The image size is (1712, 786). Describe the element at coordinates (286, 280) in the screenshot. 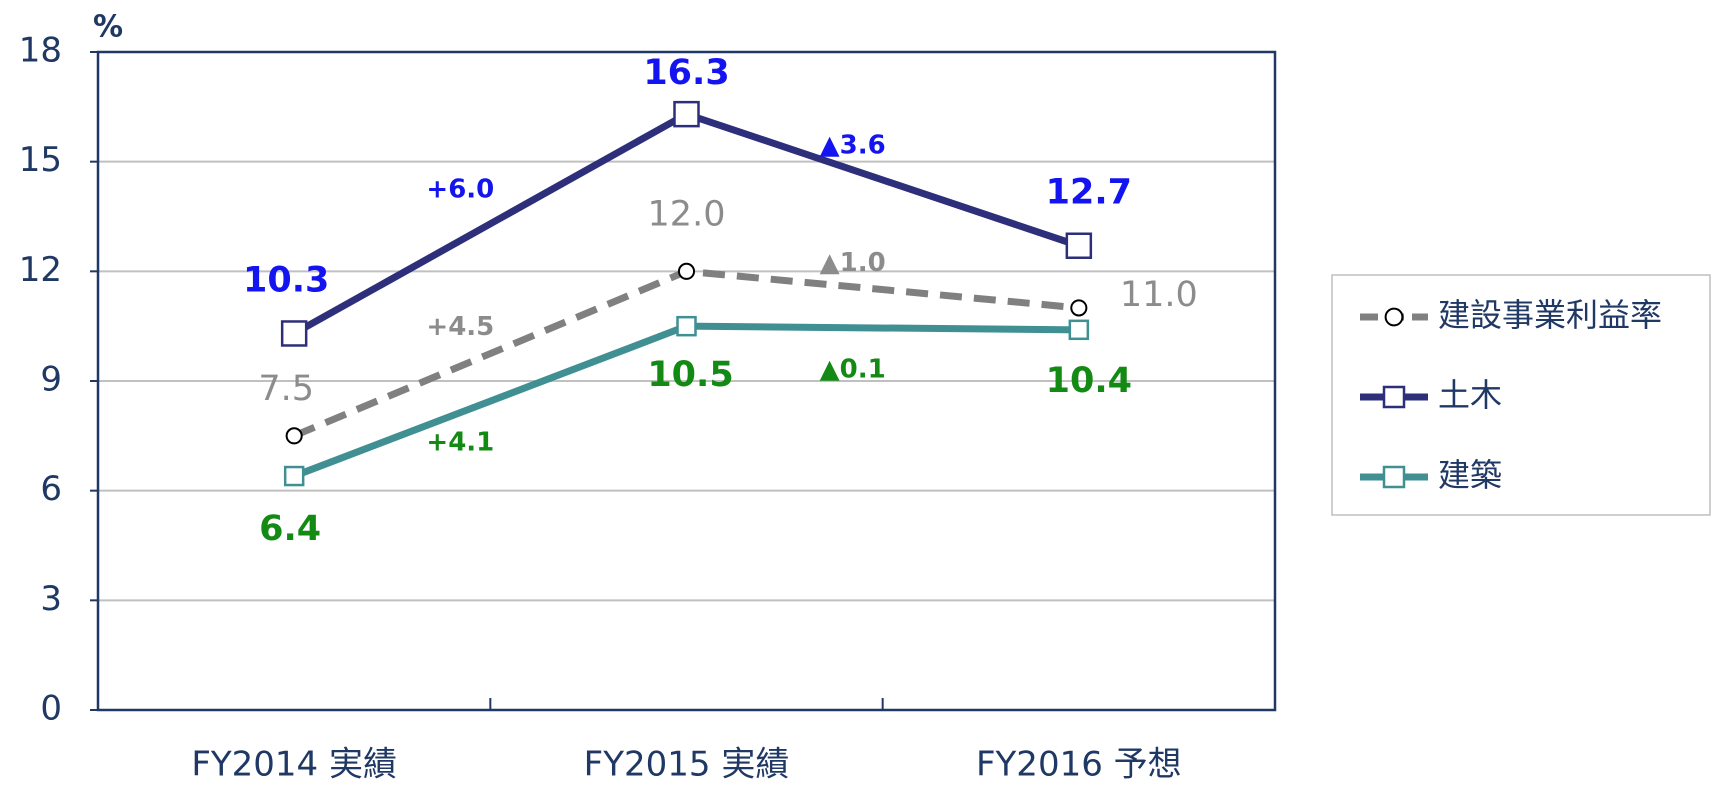

I see `value-label: 10.3` at that location.